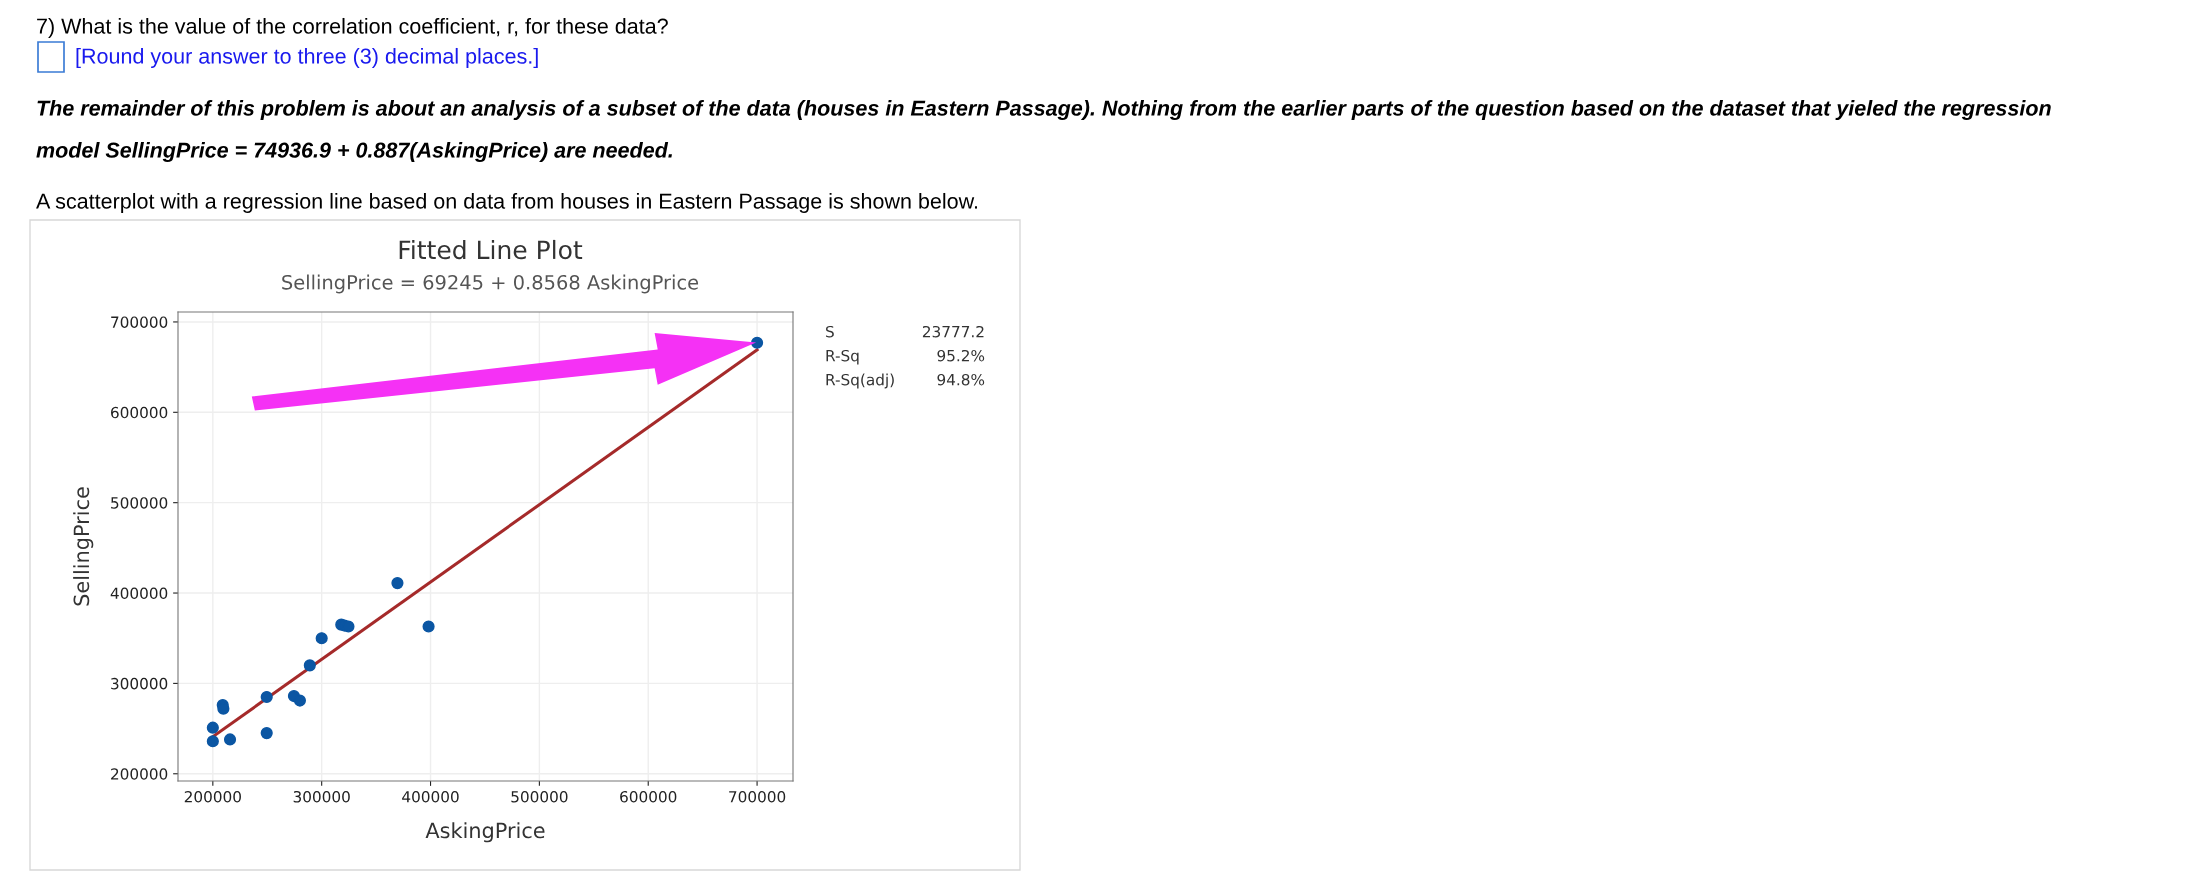  Describe the element at coordinates (139, 322) in the screenshot. I see `y-tick-label: 700000` at that location.